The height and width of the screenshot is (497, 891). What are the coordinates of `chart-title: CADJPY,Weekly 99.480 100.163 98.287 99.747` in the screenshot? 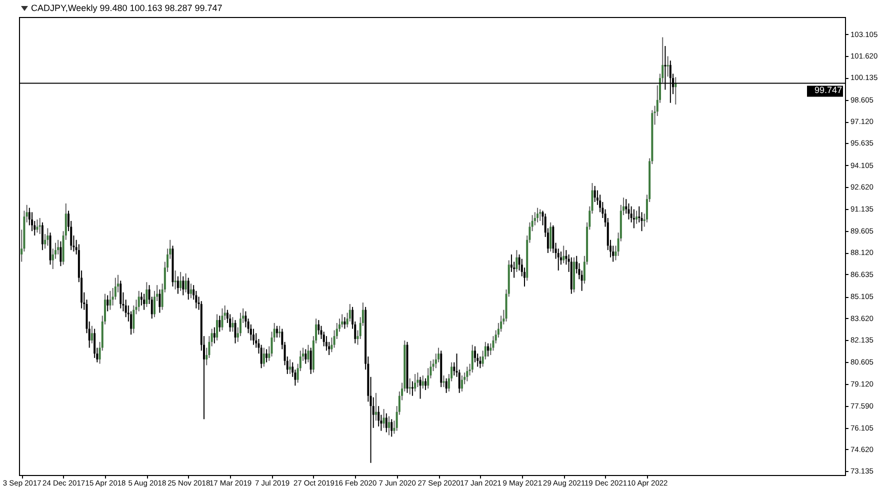 It's located at (126, 8).